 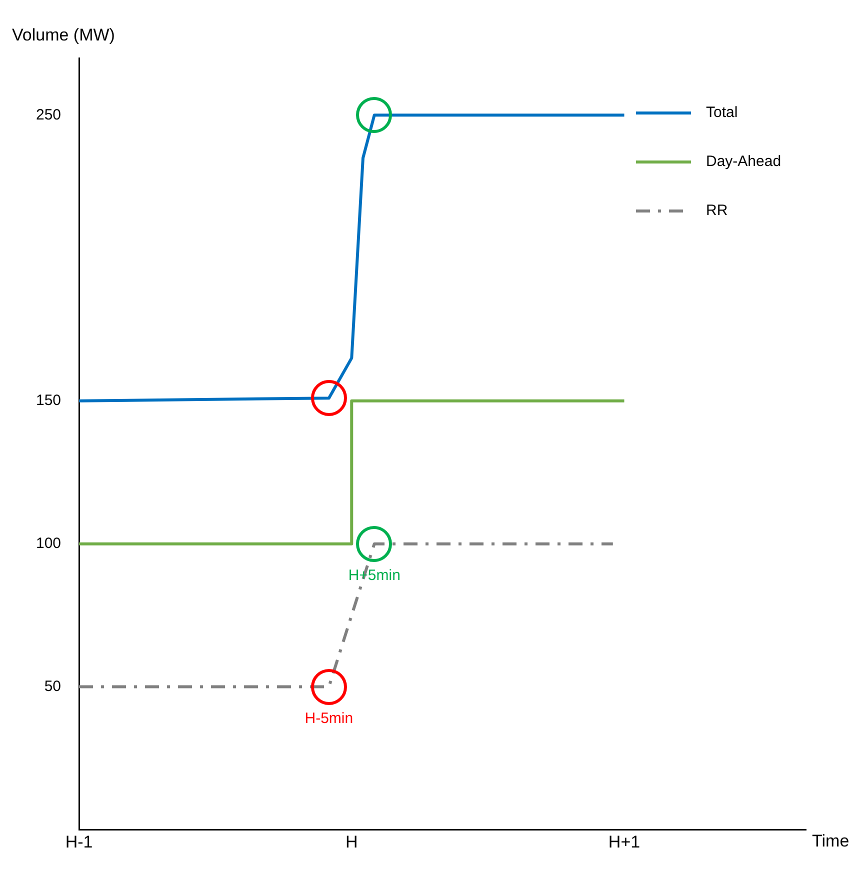 I want to click on legend-label: Day-Ahead, so click(x=744, y=161).